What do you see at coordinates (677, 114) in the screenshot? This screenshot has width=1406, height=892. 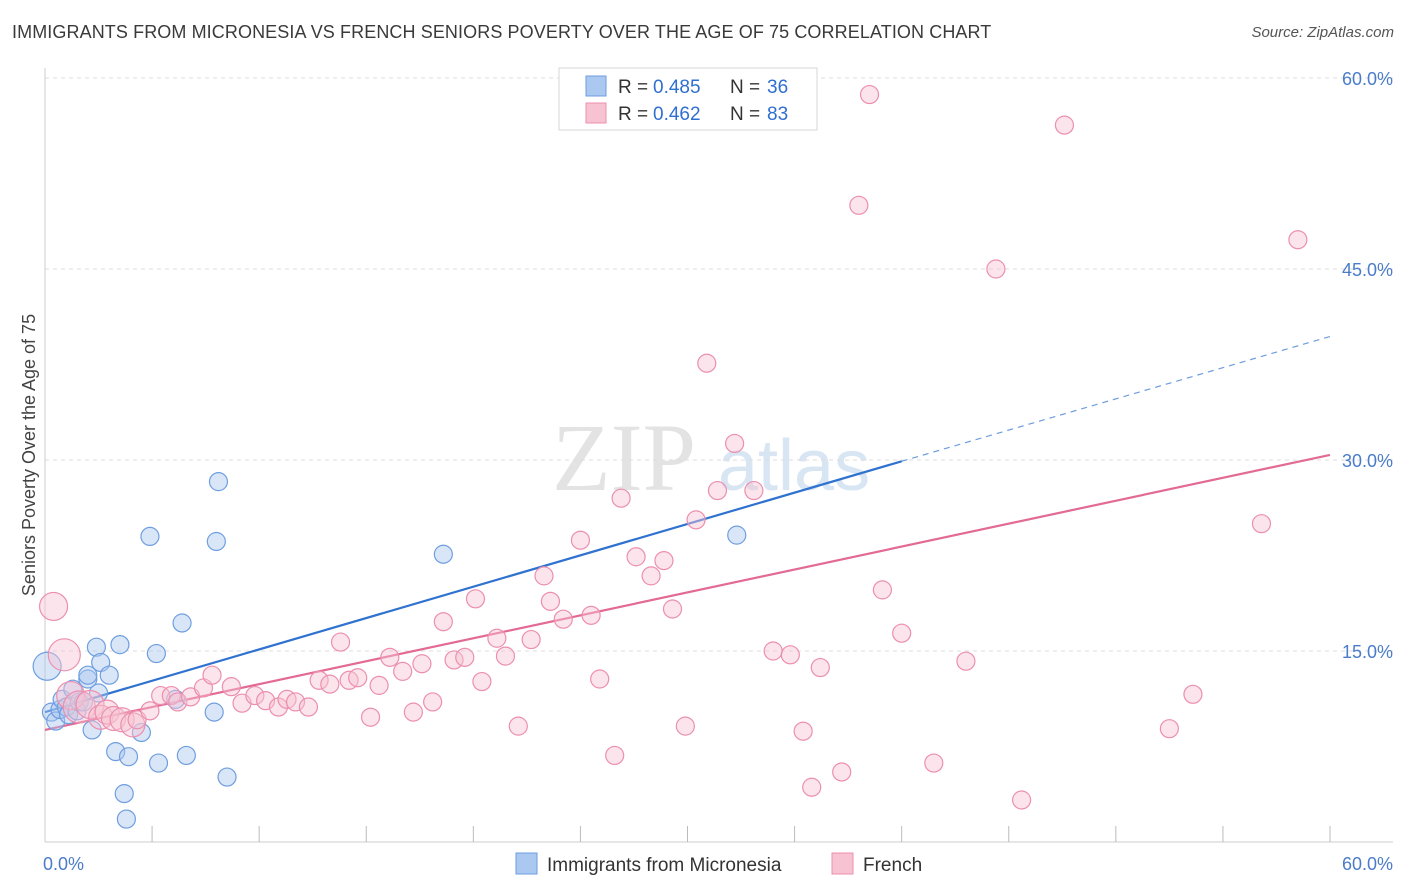 I see `legend-r-value-pink: 0.462` at bounding box center [677, 114].